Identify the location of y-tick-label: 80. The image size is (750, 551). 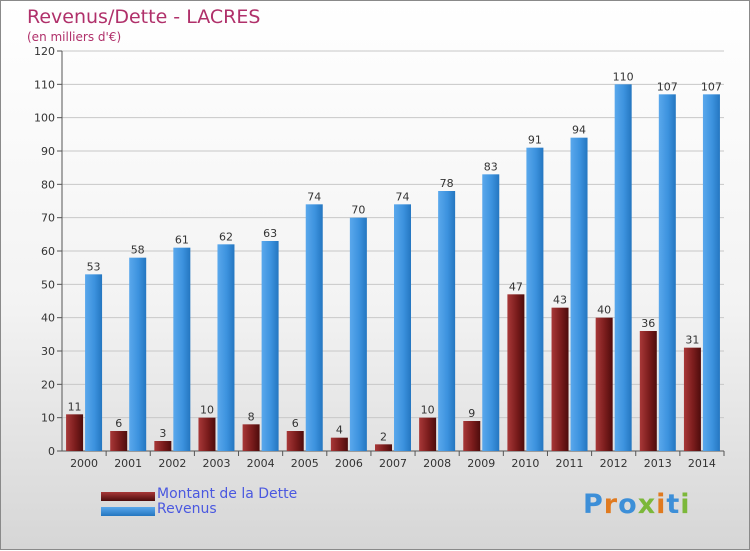
(48, 184).